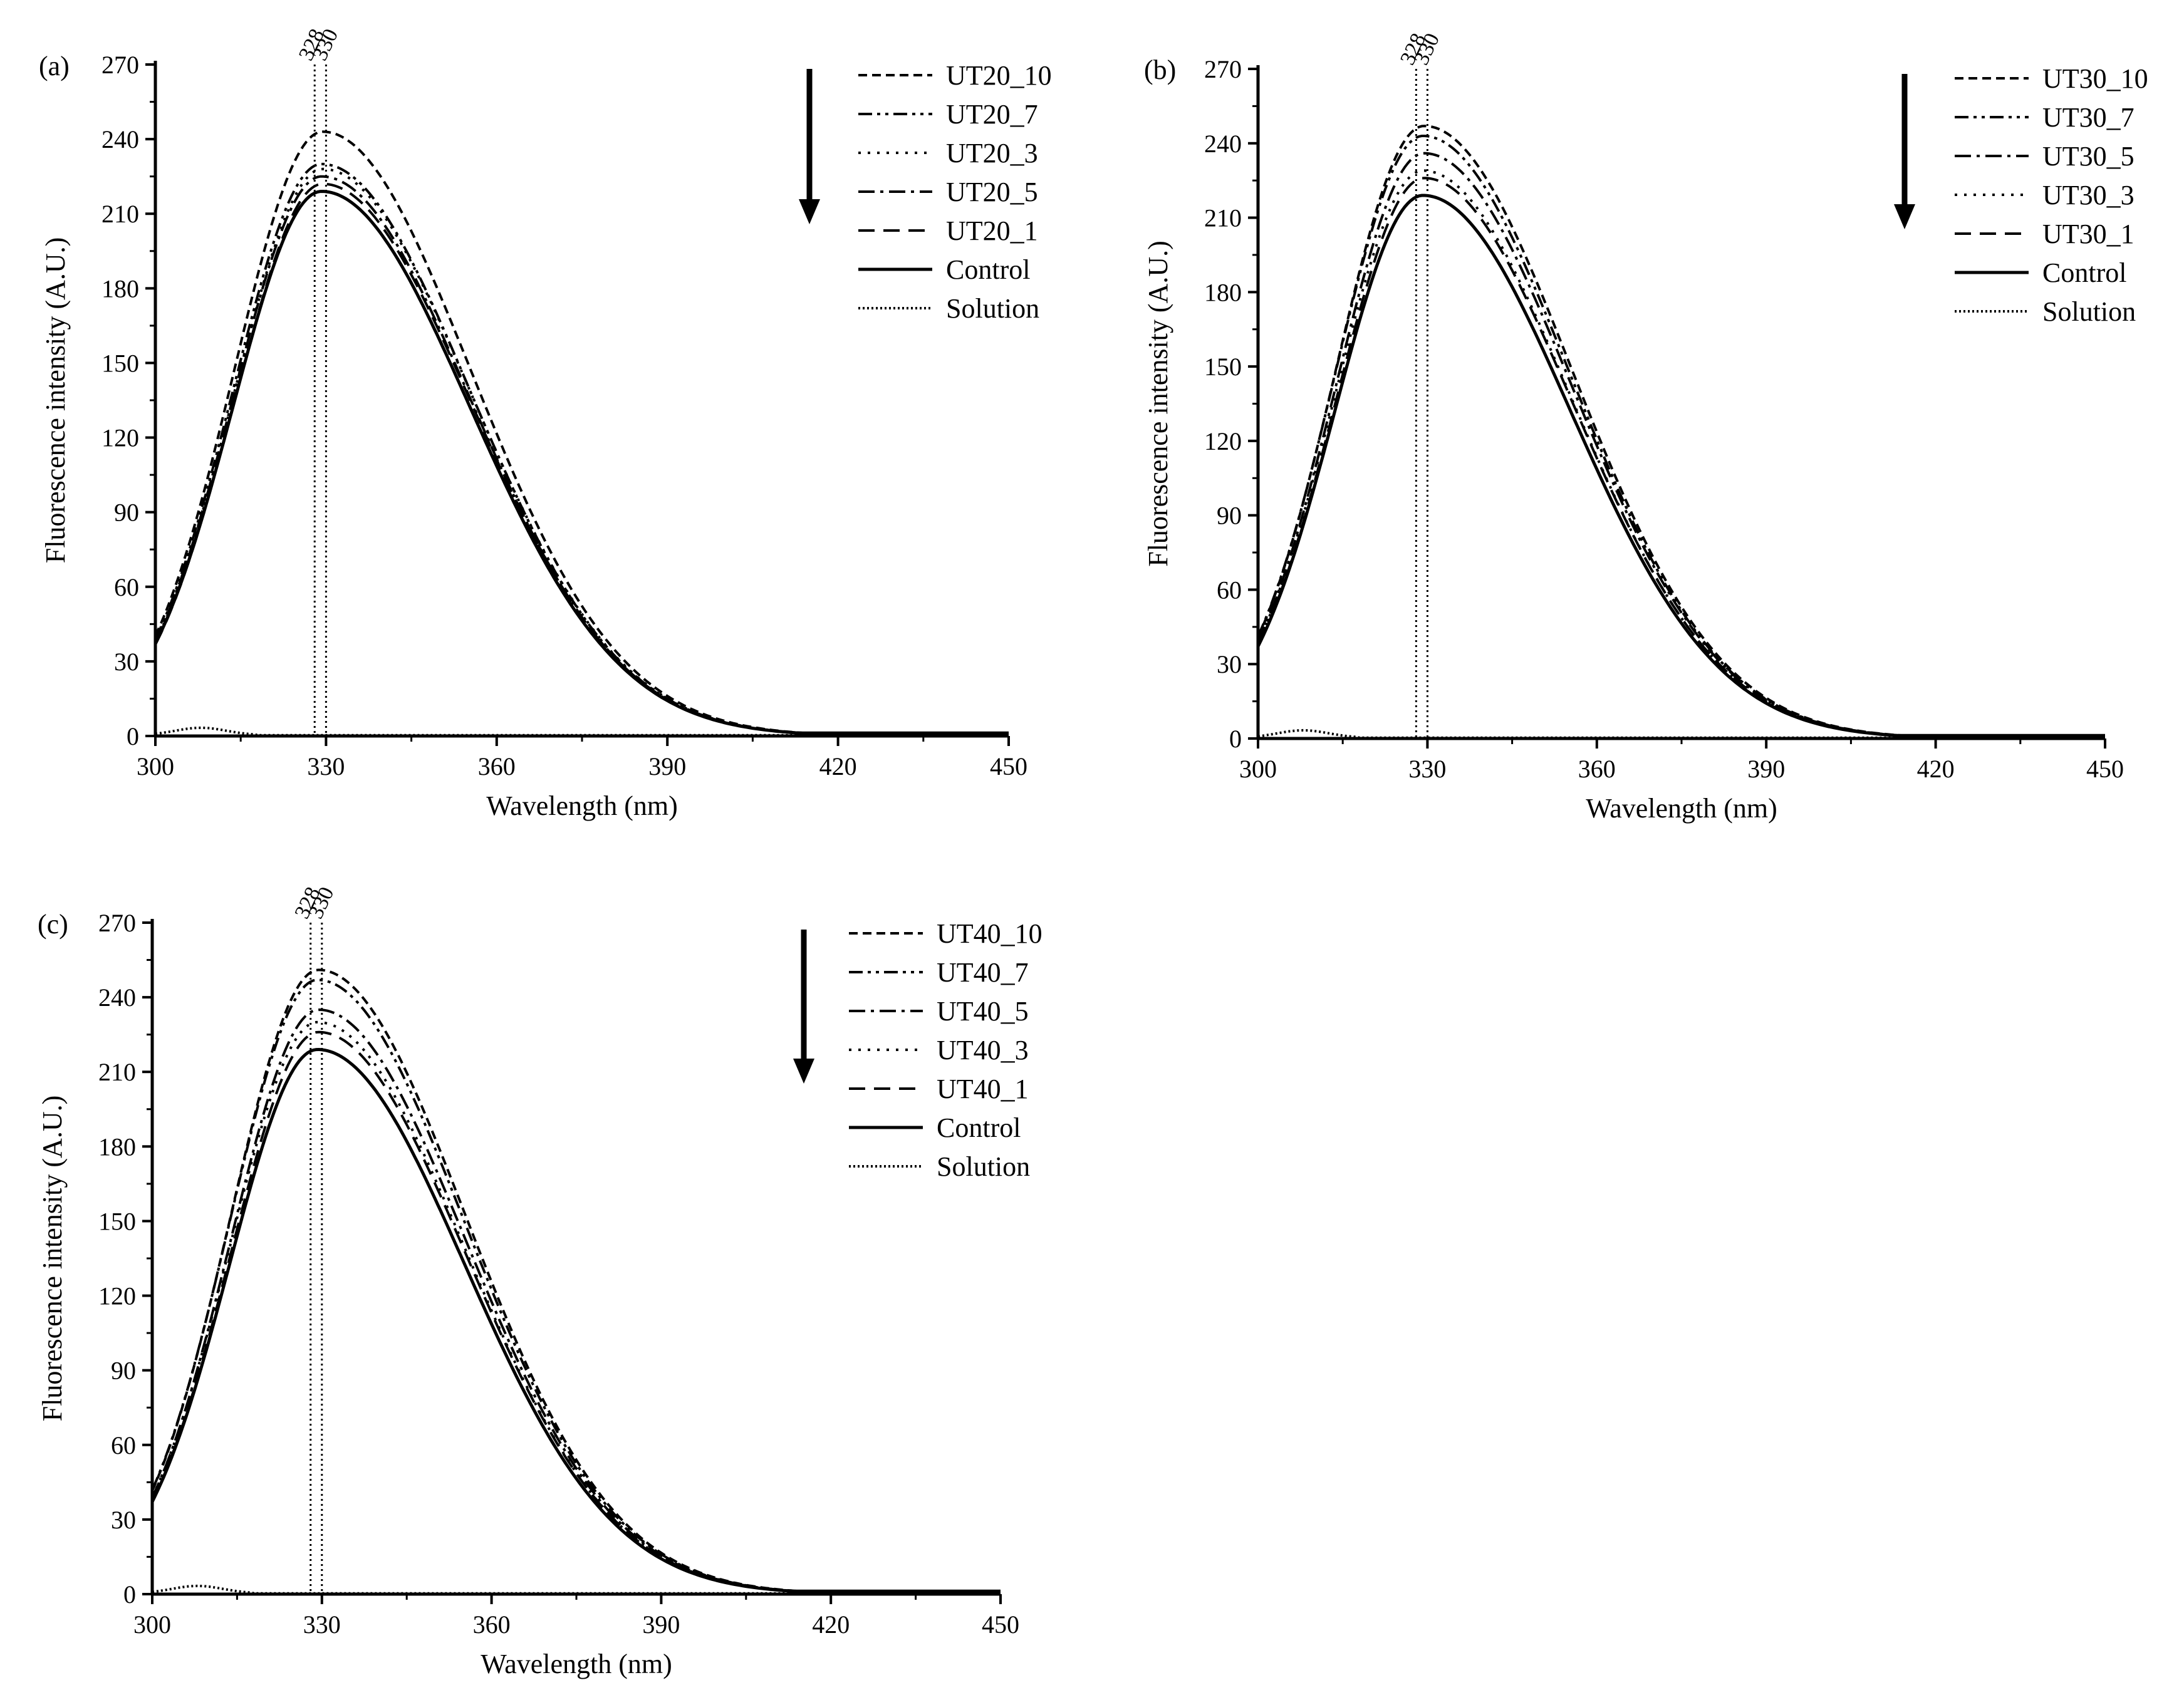 Image resolution: width=2184 pixels, height=1705 pixels. I want to click on legend-label: UT20_1, so click(992, 230).